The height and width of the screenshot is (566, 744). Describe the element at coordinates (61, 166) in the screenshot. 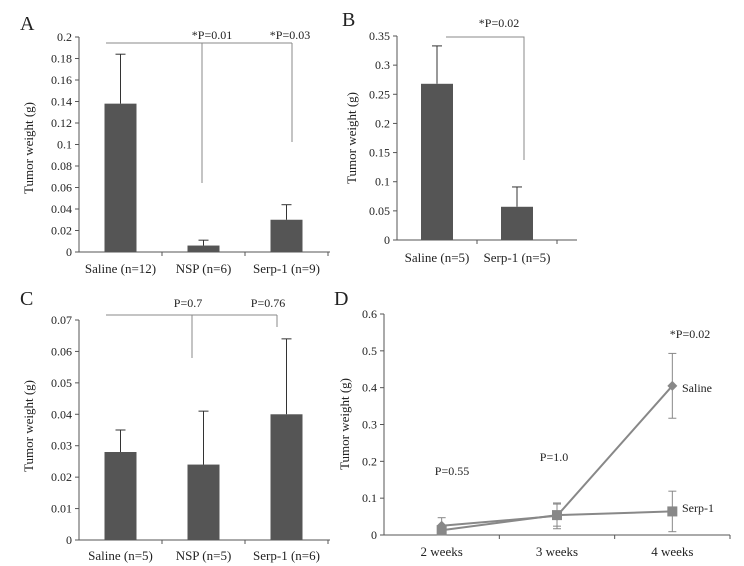

I see `panel-a-y-tick-label: 0.08` at that location.